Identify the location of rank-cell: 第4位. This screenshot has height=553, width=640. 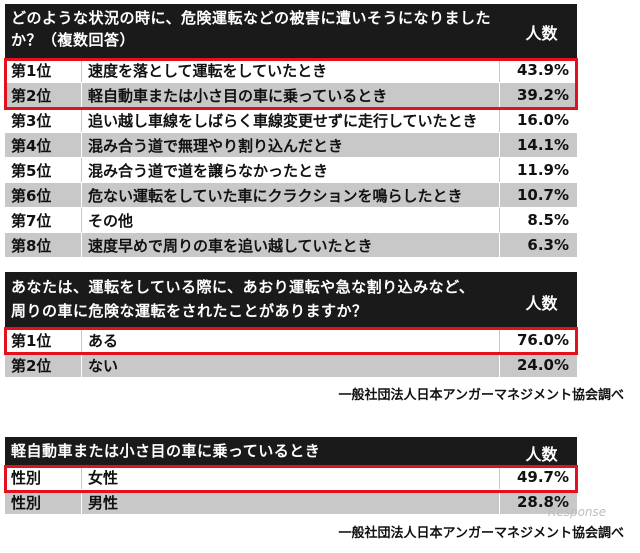
(31, 145).